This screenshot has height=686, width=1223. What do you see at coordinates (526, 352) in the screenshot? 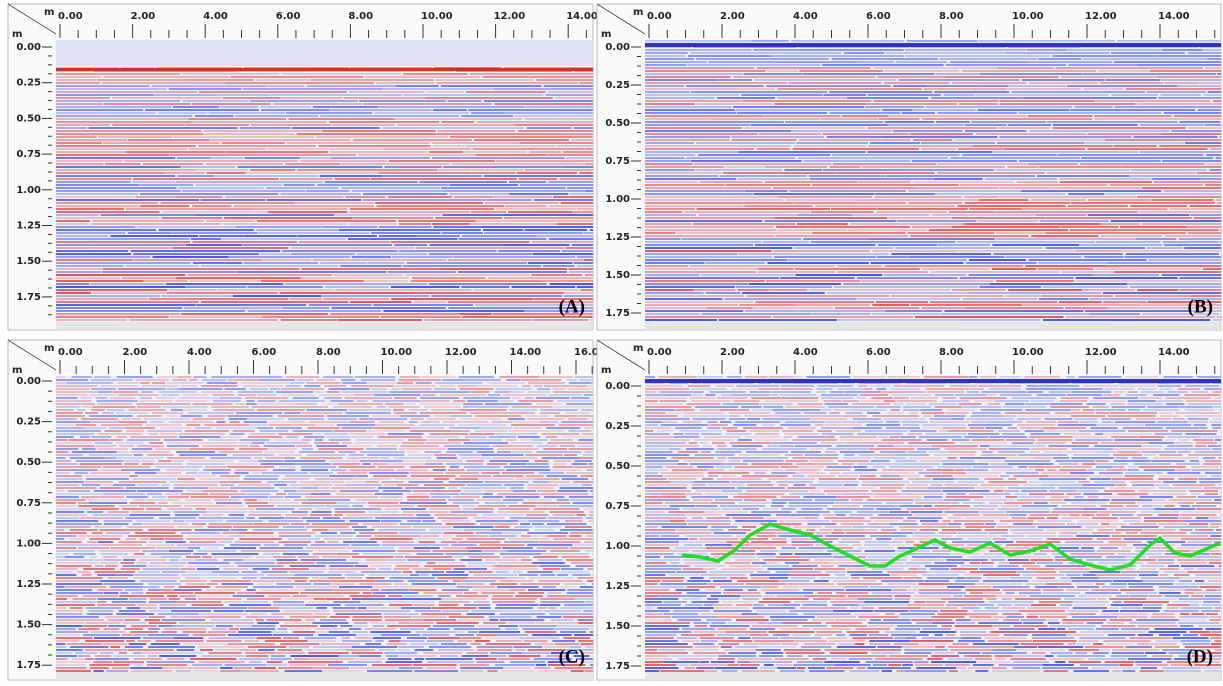
I see `x-tick-label: 14.00` at bounding box center [526, 352].